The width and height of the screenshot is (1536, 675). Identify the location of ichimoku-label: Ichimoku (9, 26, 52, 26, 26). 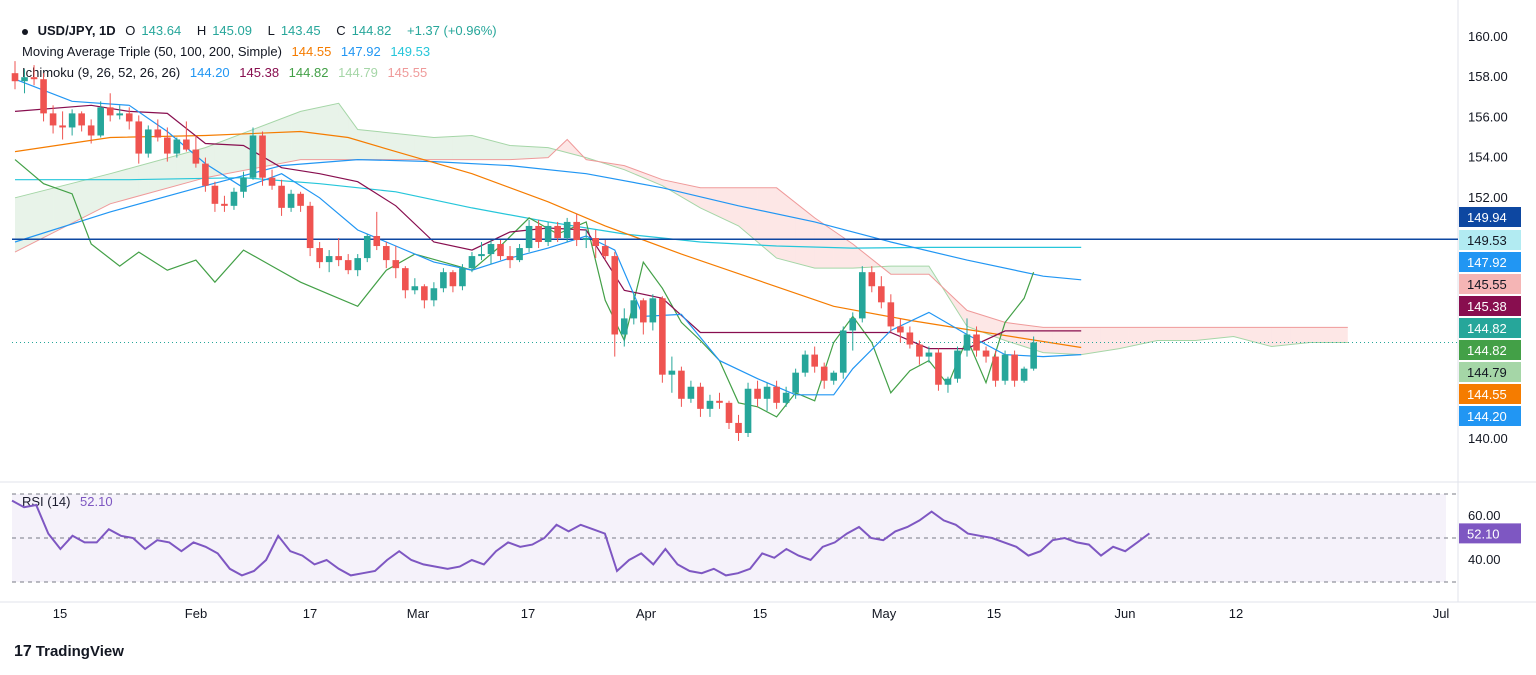
(101, 72).